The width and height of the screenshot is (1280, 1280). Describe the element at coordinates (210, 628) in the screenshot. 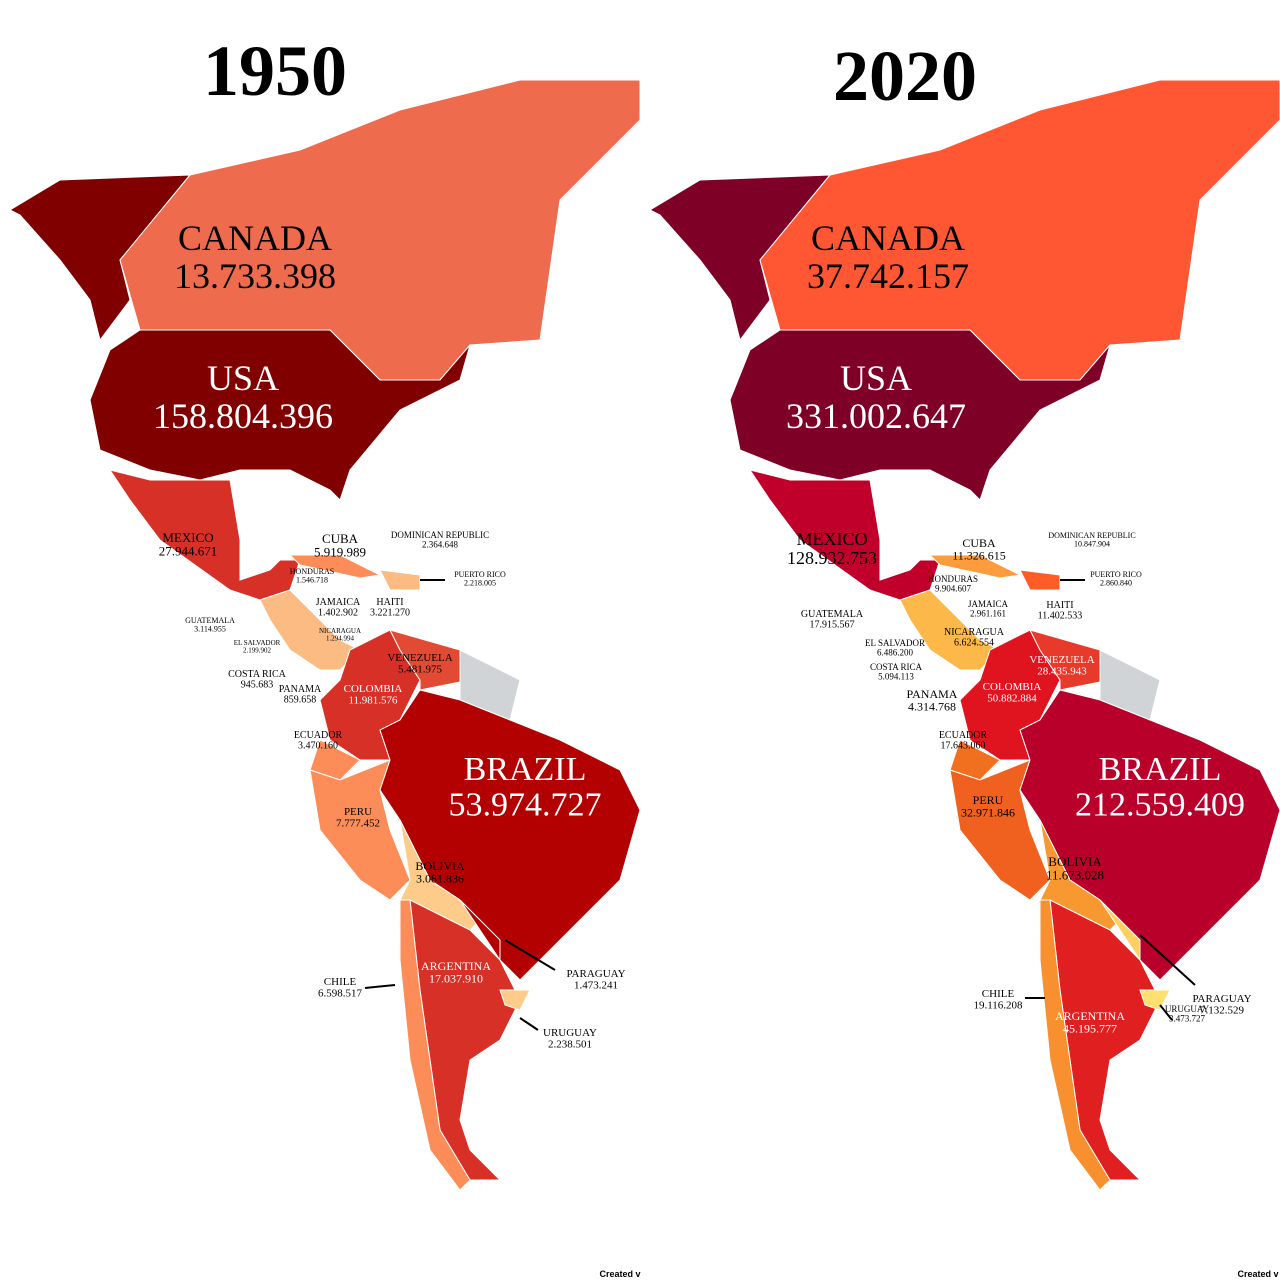

I see `country-population: 3.114.955` at that location.